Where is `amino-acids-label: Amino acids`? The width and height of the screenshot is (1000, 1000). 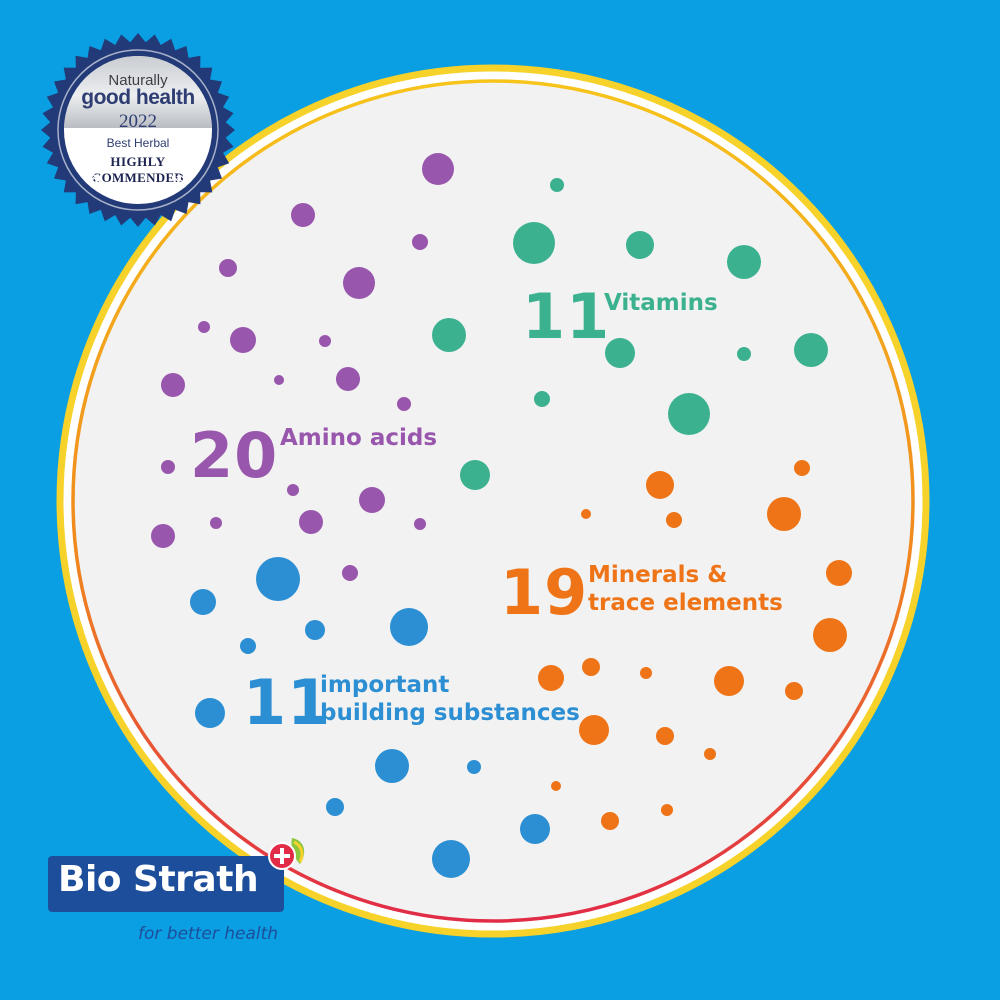
amino-acids-label: Amino acids is located at coordinates (359, 438).